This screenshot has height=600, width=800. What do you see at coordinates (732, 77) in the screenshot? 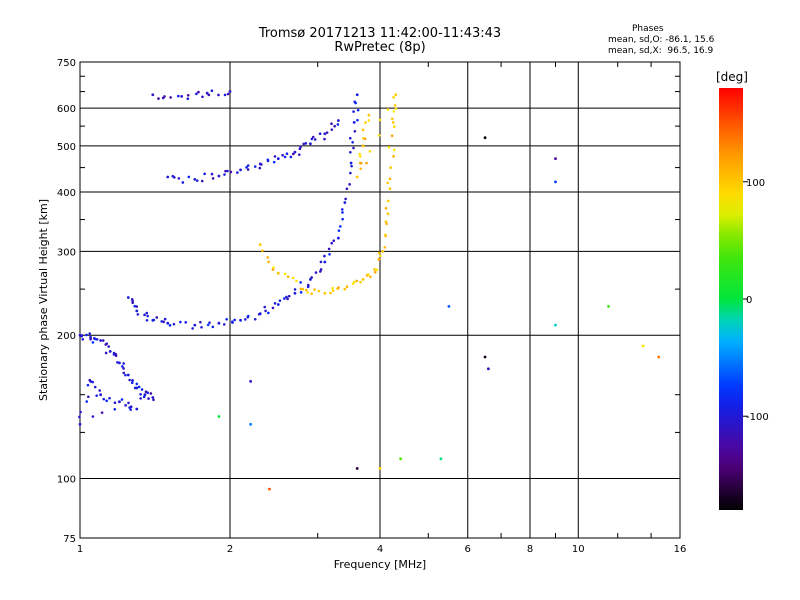
I see `colorbar-label: [deg]` at bounding box center [732, 77].